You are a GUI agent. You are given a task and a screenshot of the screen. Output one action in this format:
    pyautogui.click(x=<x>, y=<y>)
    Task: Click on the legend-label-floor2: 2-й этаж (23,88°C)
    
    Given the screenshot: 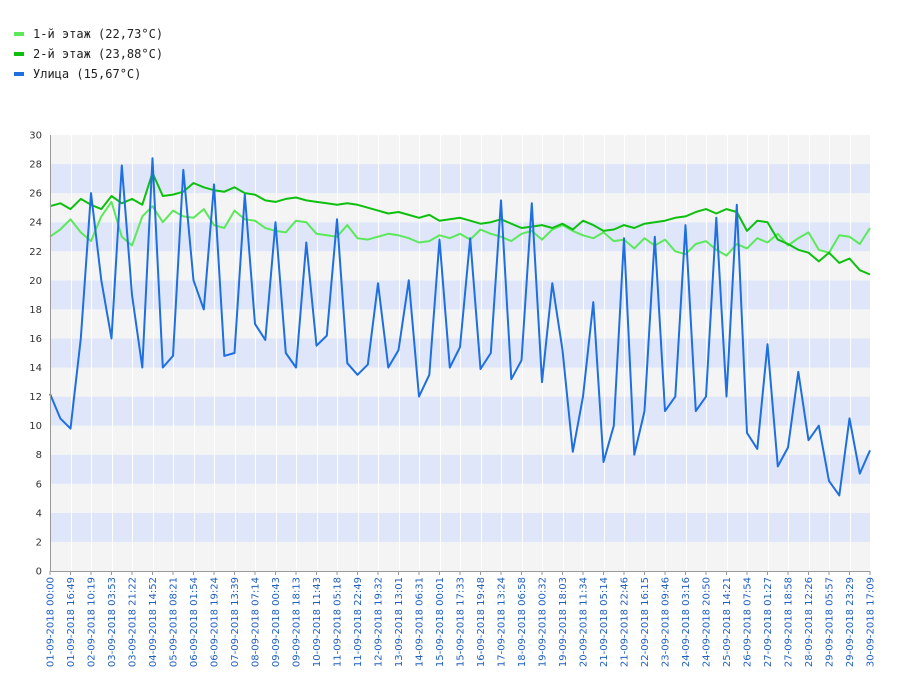 What is the action you would take?
    pyautogui.click(x=98, y=54)
    